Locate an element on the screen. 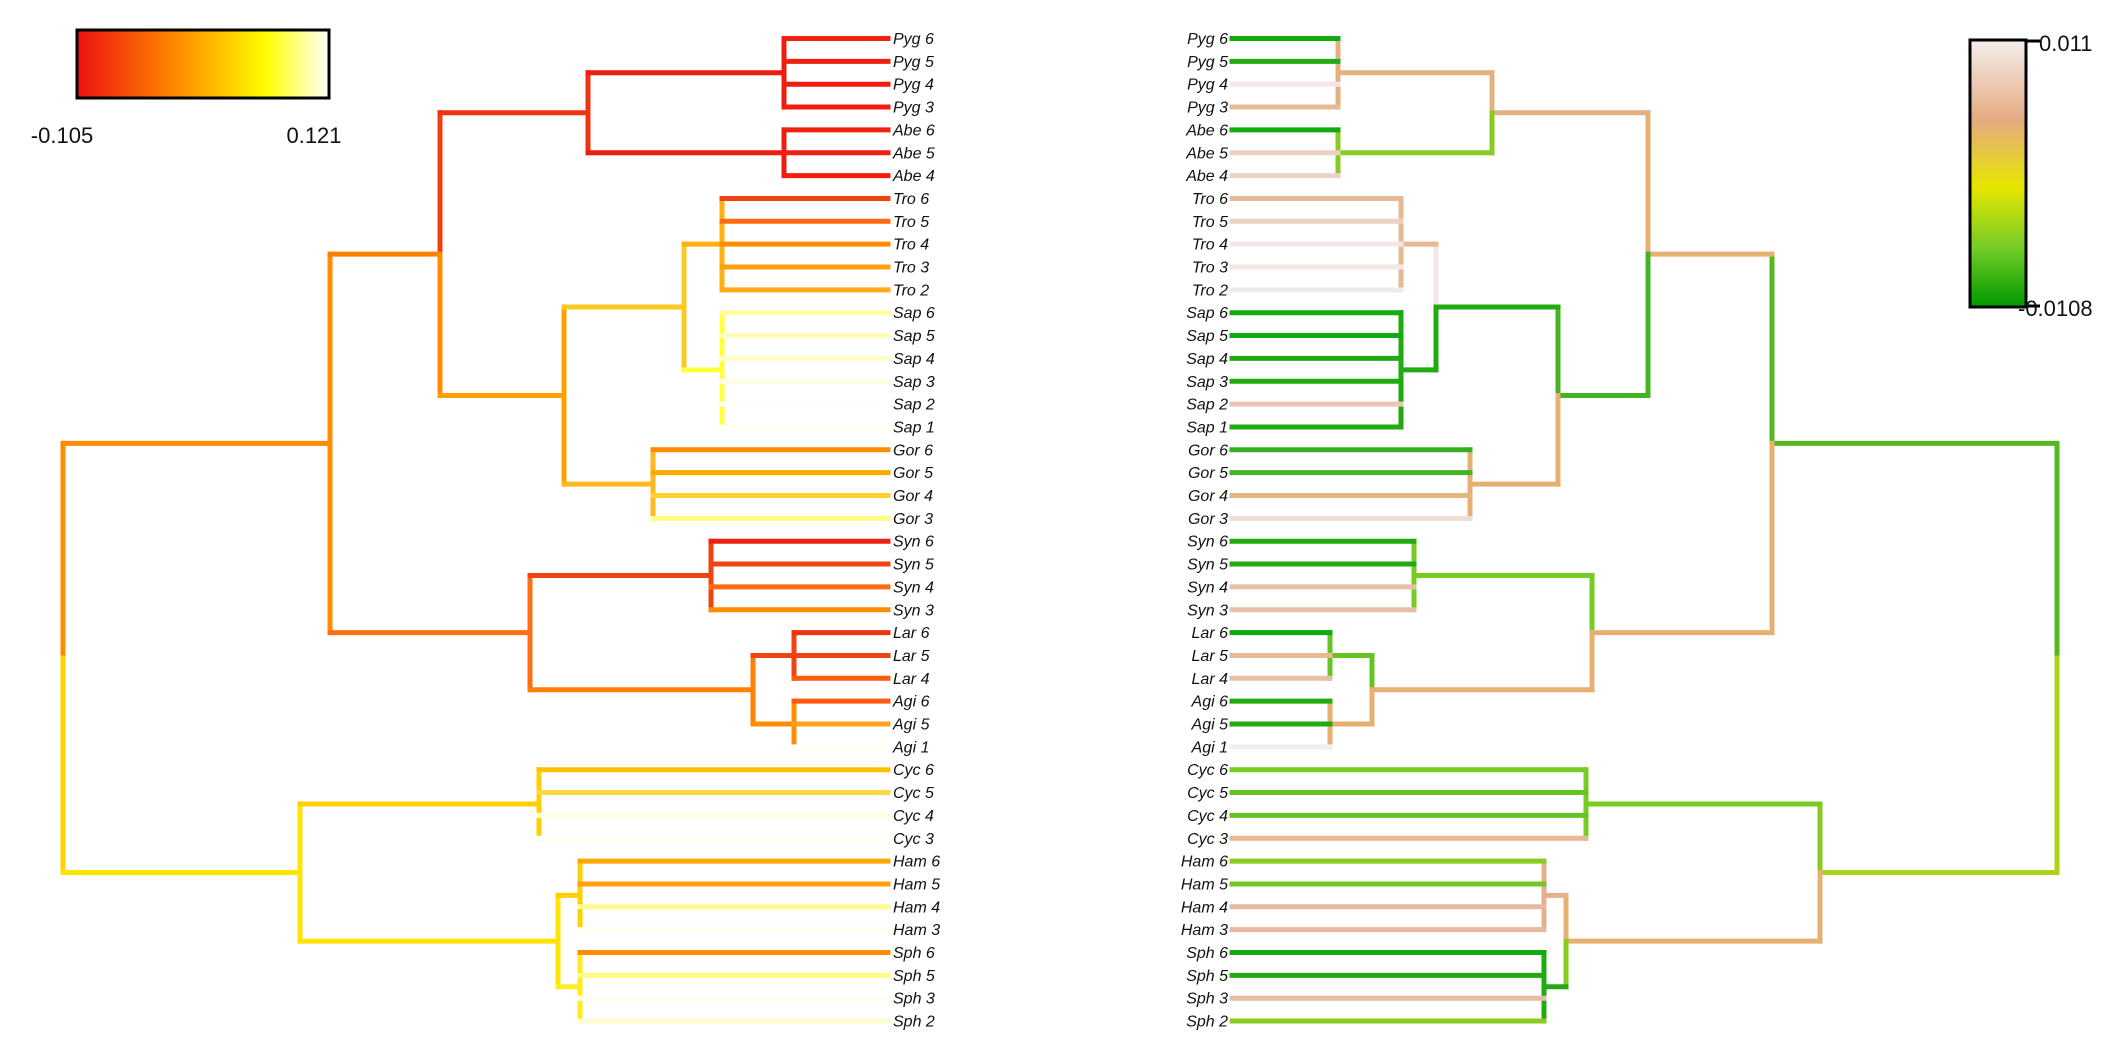 Image resolution: width=2125 pixels, height=1062 pixels. left-tip-label: Sap 5 is located at coordinates (914, 336).